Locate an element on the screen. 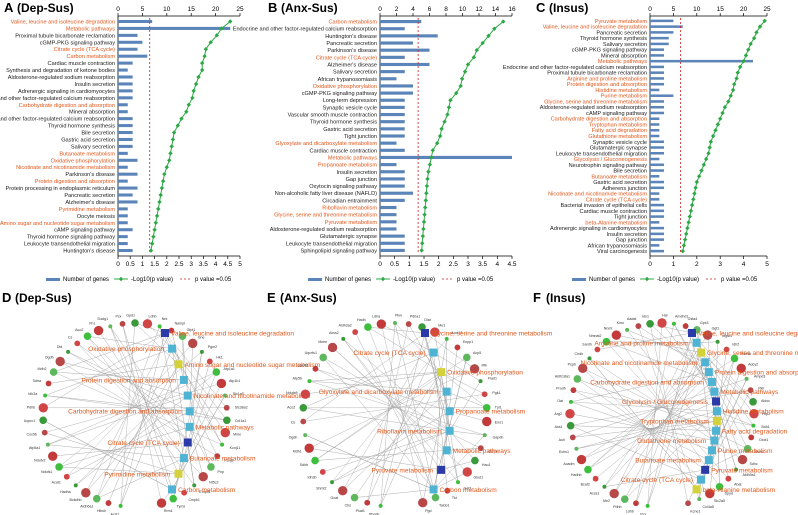 This screenshot has width=798, height=515. bottom-tick-label: 5 is located at coordinates (240, 264).